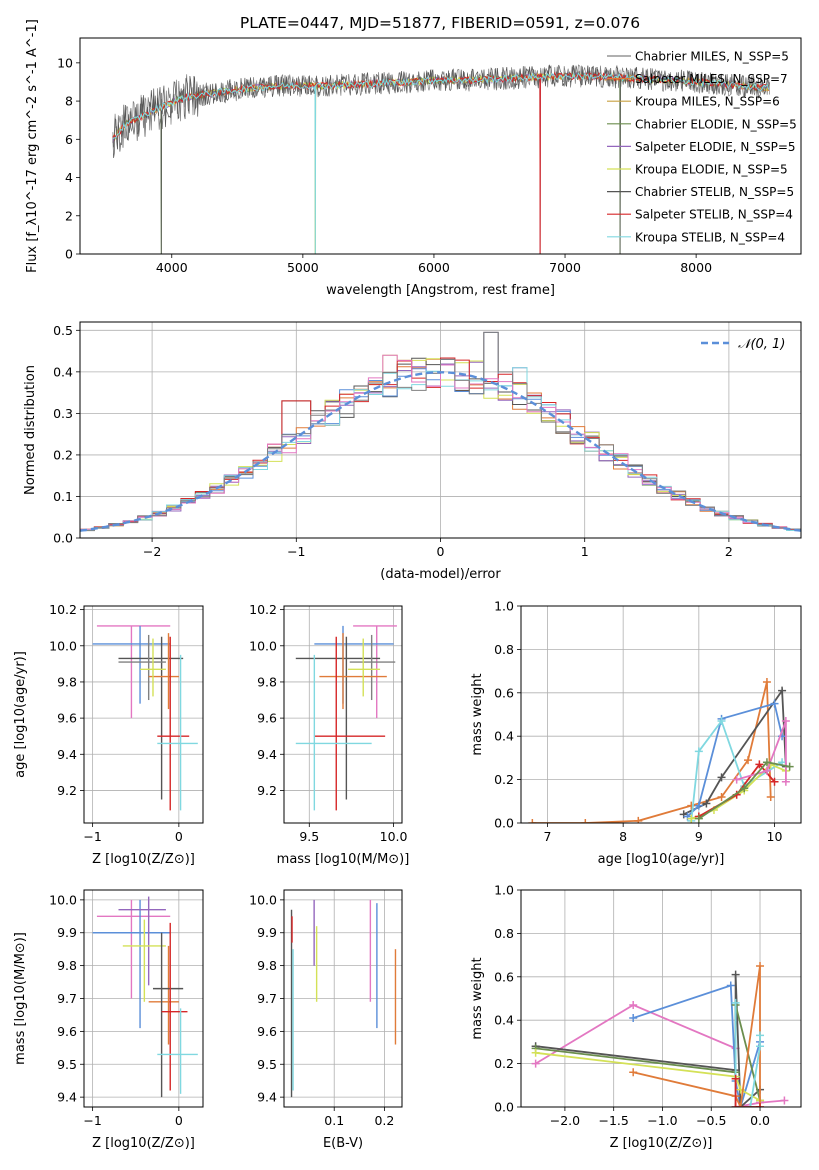 This screenshot has height=1170, width=819. Describe the element at coordinates (711, 1120) in the screenshot. I see `x-tick-label: −0.5` at that location.